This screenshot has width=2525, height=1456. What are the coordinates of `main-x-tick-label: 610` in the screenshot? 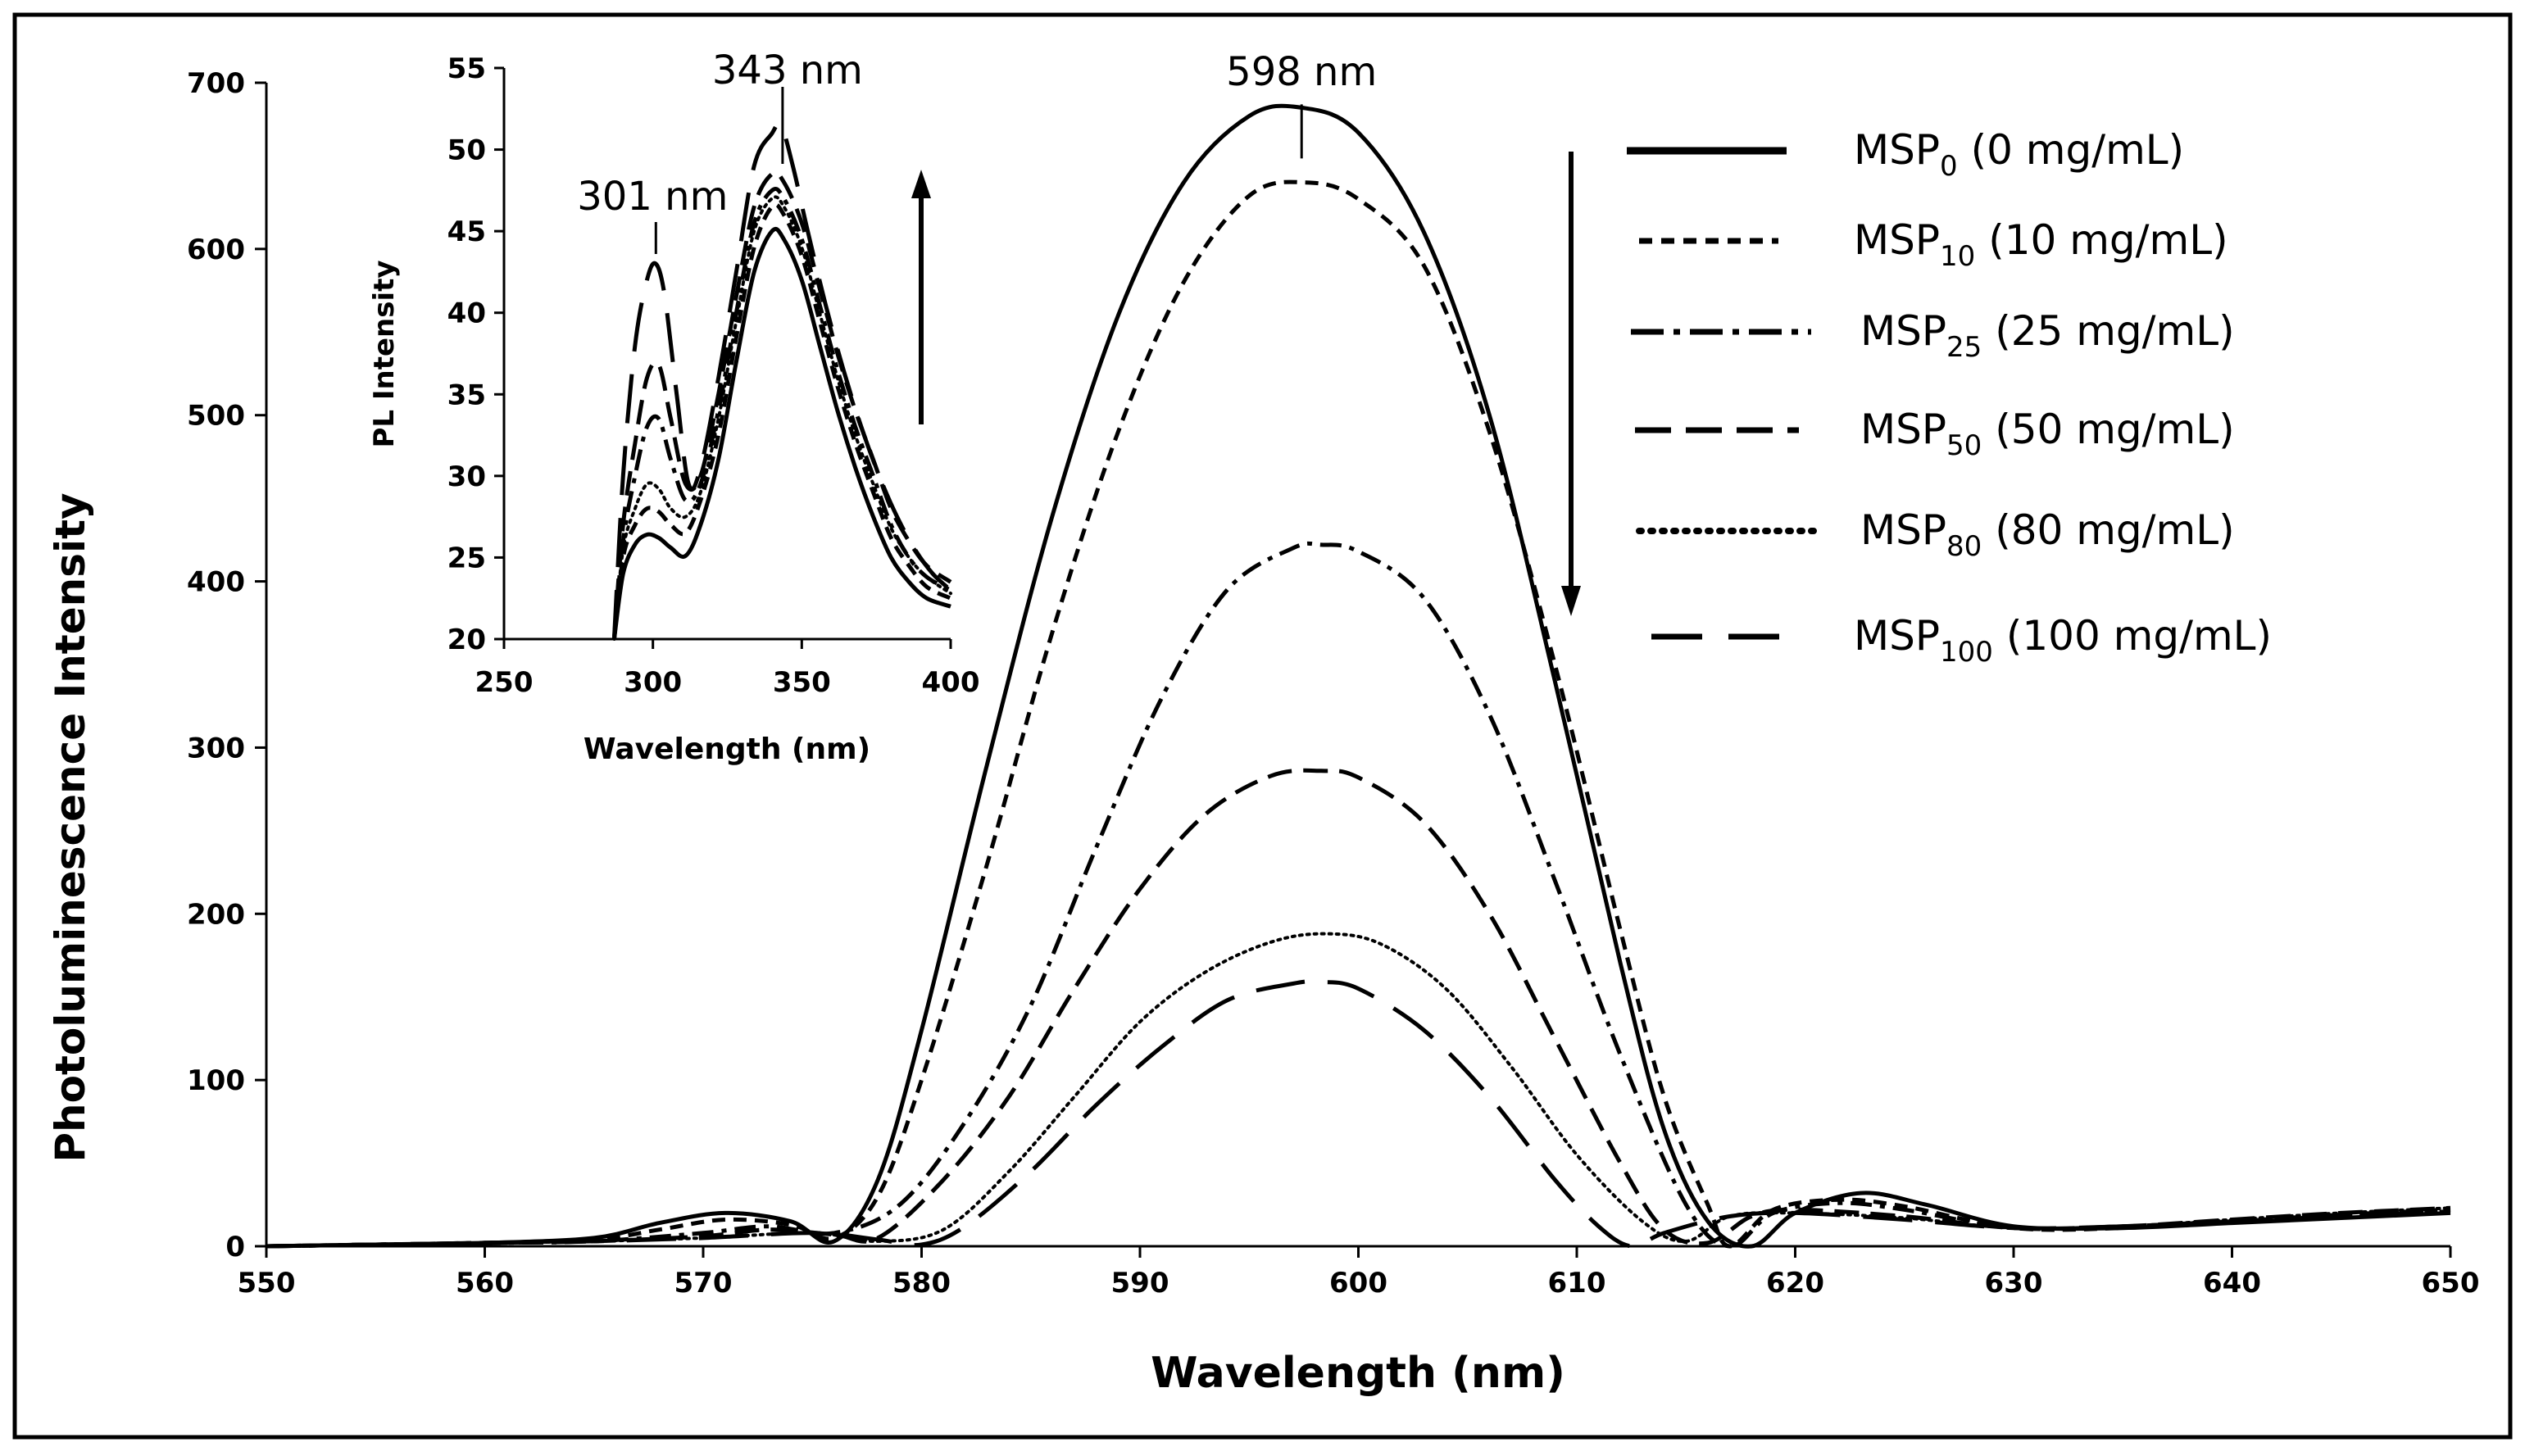 It's located at (1577, 1284).